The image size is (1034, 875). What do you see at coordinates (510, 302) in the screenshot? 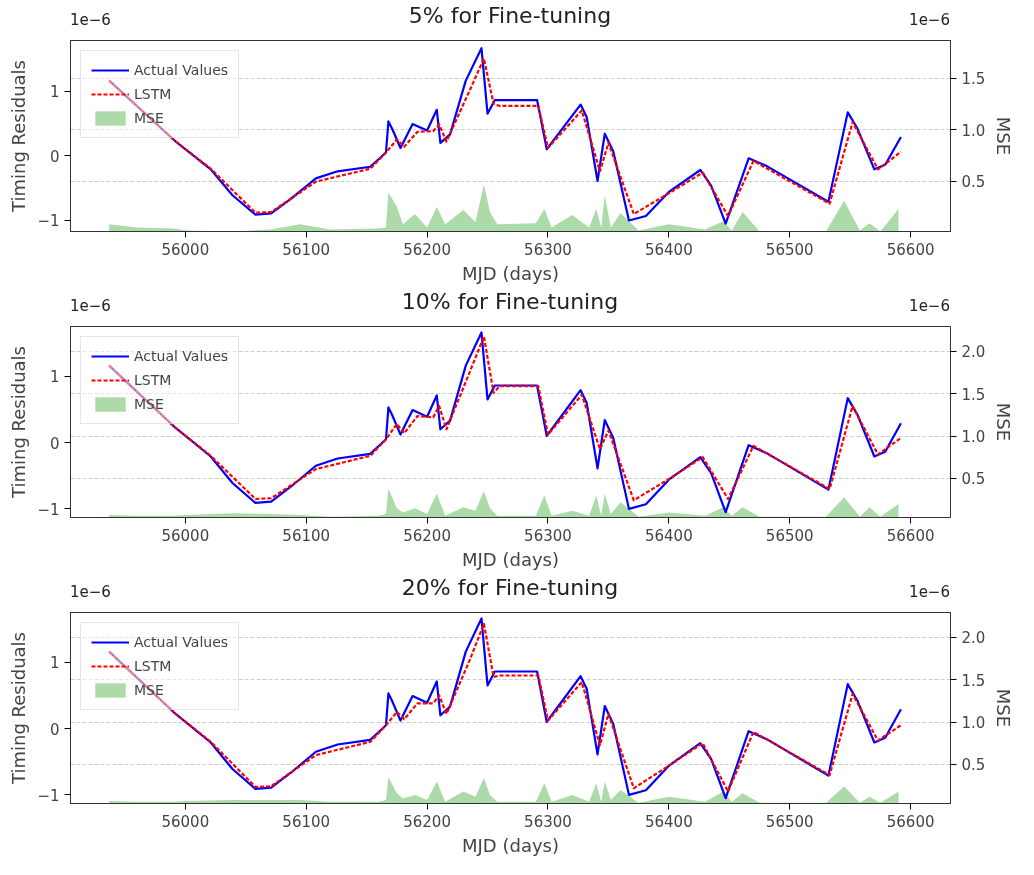
I see `chart-title: 10% for Fine-tuning` at bounding box center [510, 302].